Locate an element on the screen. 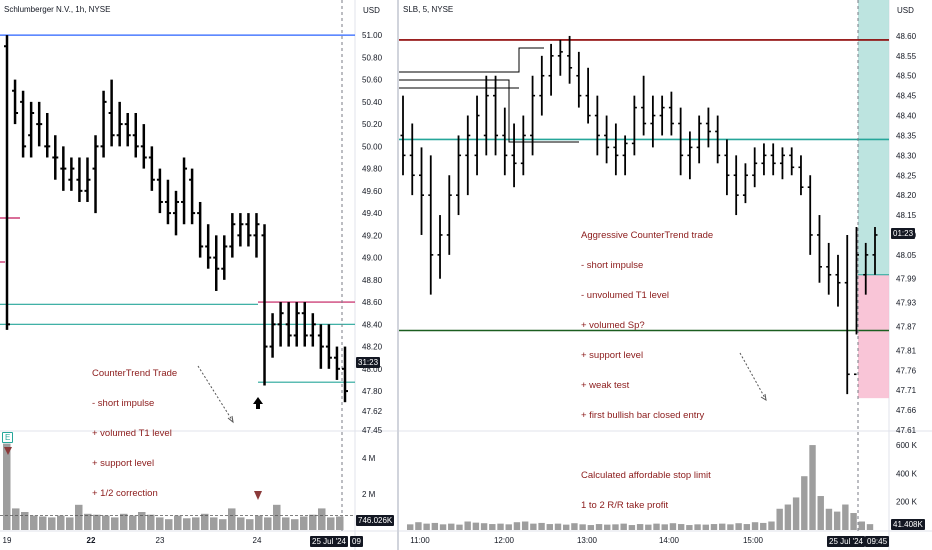  right-note-line: + volumed Sp? is located at coordinates (613, 325).